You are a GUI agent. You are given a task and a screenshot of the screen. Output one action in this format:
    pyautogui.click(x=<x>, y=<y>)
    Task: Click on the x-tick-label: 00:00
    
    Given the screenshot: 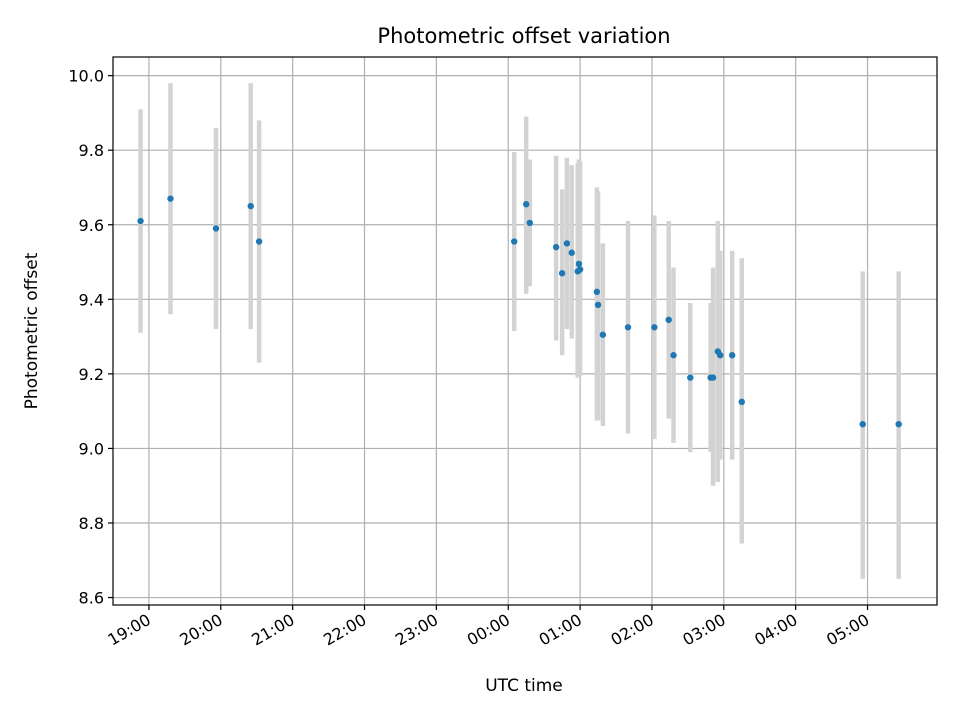 What is the action you would take?
    pyautogui.click(x=488, y=630)
    